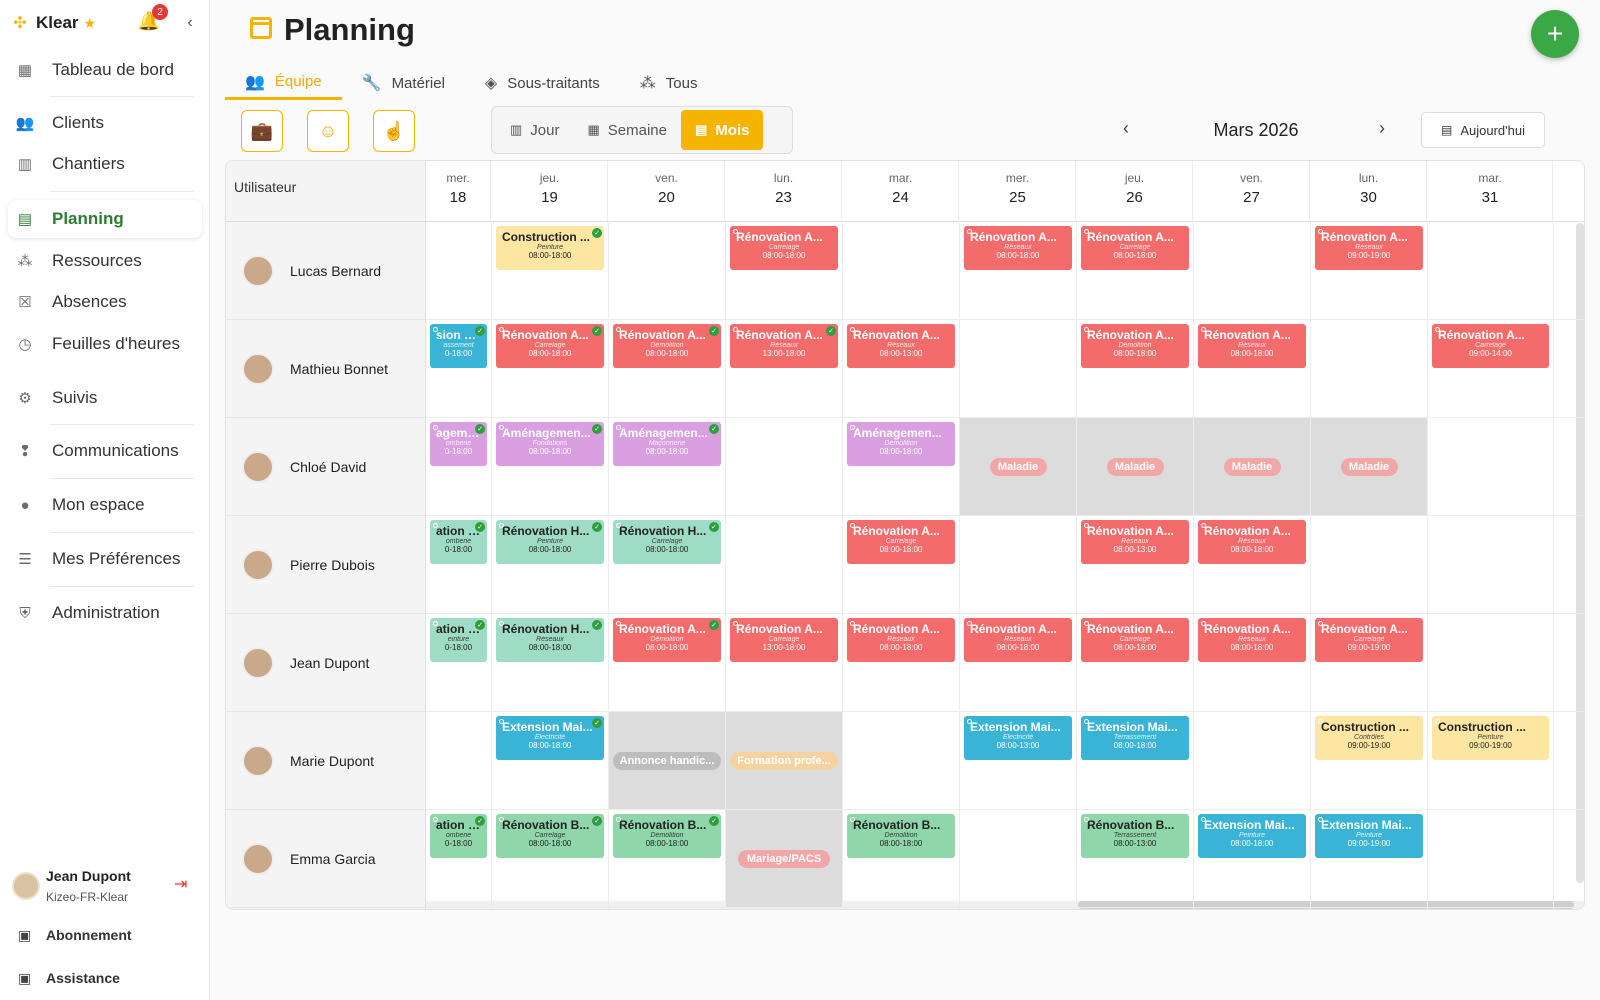  What do you see at coordinates (326, 859) in the screenshot?
I see `user-row: Emma Garcia` at bounding box center [326, 859].